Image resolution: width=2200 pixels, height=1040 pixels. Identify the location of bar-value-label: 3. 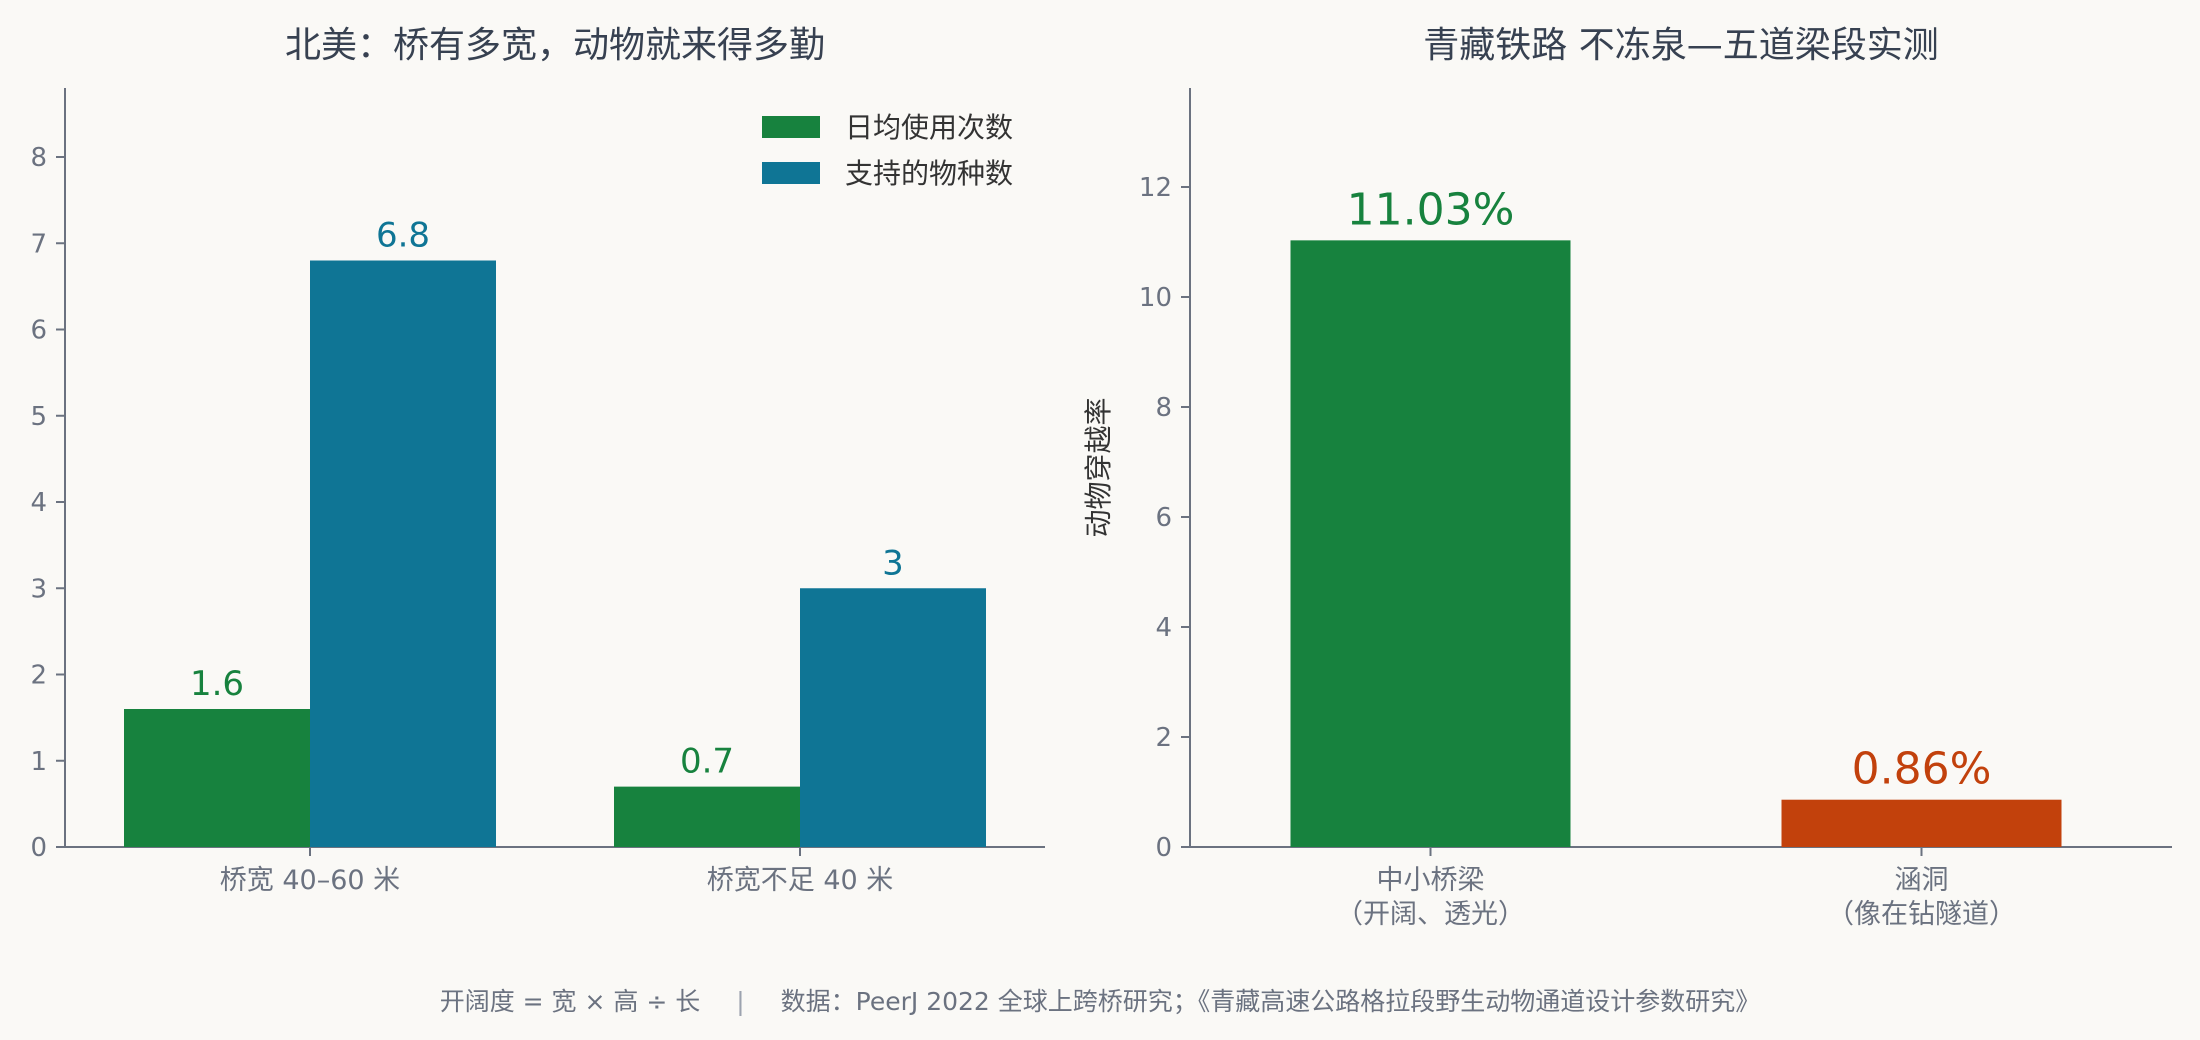
(893, 563).